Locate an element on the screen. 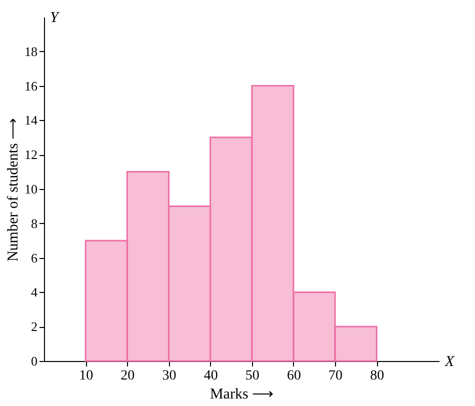 This screenshot has height=406, width=475. y-tick-label: 12 is located at coordinates (31, 154).